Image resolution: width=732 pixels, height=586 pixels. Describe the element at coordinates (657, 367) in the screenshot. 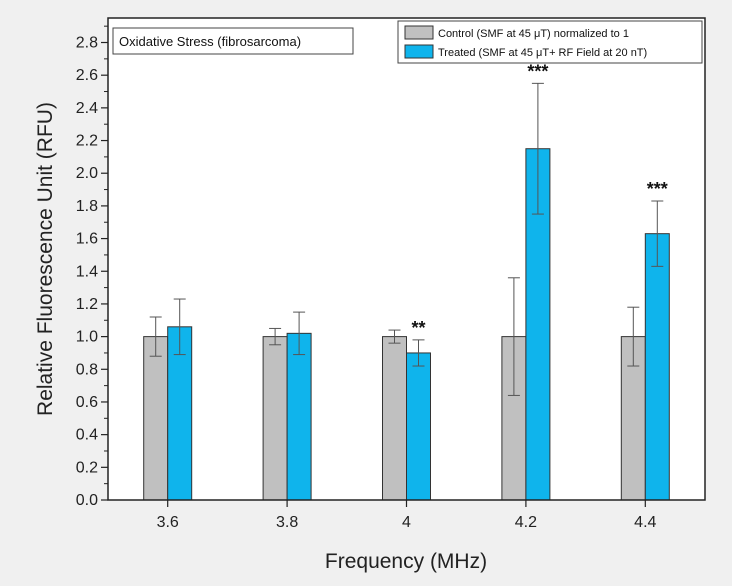

I see `bar-treated-4.4` at that location.